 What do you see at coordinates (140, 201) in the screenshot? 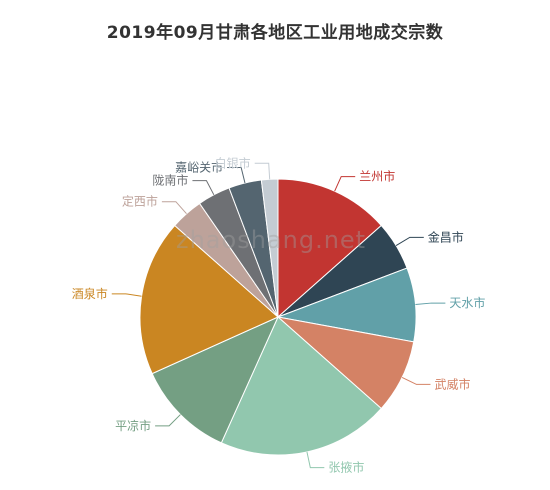
I see `label-slice-8: 定西市` at bounding box center [140, 201].